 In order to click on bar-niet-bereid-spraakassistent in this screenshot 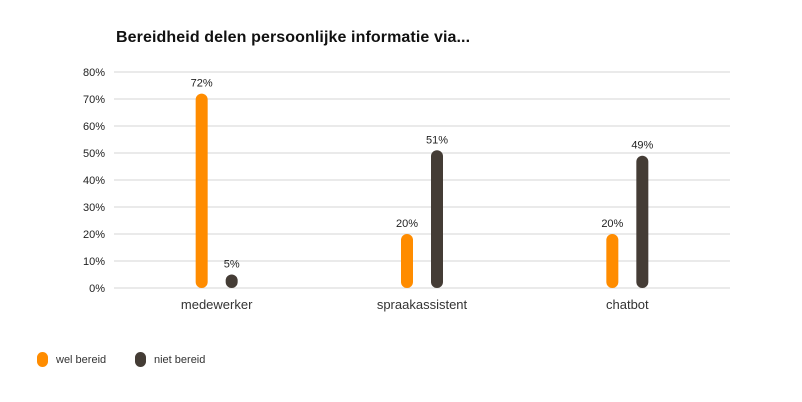, I will do `click(437, 219)`.